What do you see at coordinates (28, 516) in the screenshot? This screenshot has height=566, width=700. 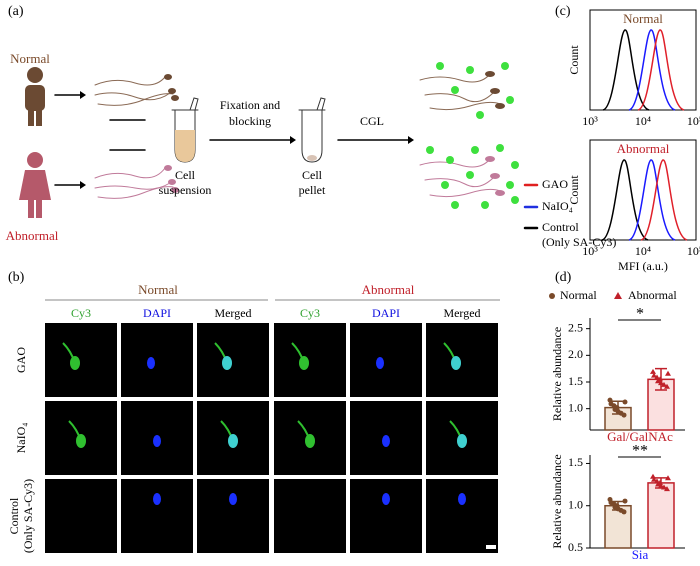 I see `row-label: (Only SA-Cy3)` at bounding box center [28, 516].